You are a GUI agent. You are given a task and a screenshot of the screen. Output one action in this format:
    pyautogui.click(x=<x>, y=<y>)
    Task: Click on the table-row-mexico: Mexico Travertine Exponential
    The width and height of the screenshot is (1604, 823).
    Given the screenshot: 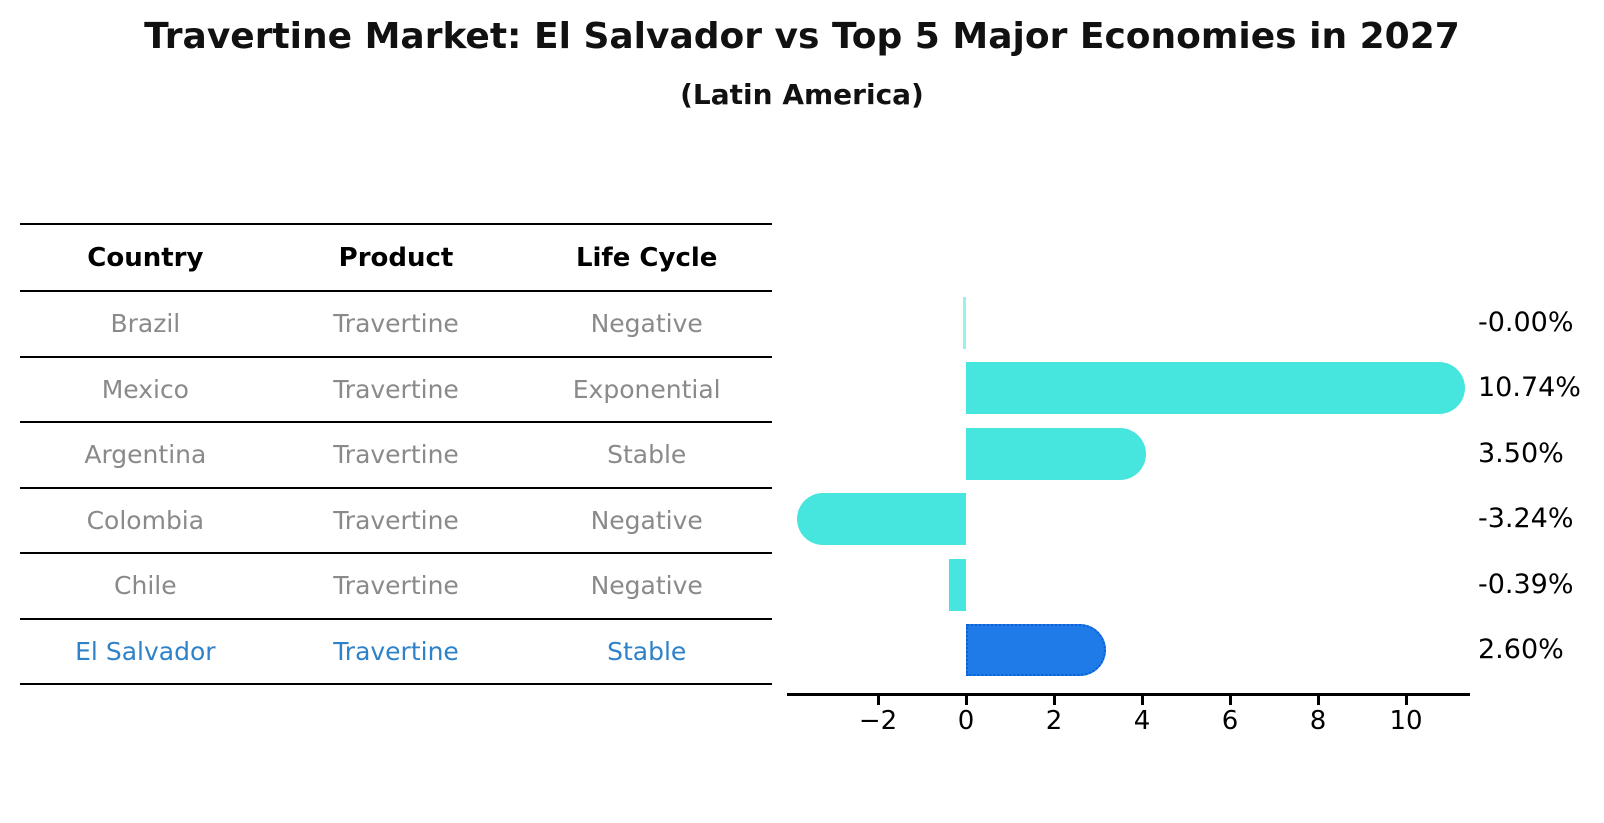 What is the action you would take?
    pyautogui.click(x=396, y=390)
    